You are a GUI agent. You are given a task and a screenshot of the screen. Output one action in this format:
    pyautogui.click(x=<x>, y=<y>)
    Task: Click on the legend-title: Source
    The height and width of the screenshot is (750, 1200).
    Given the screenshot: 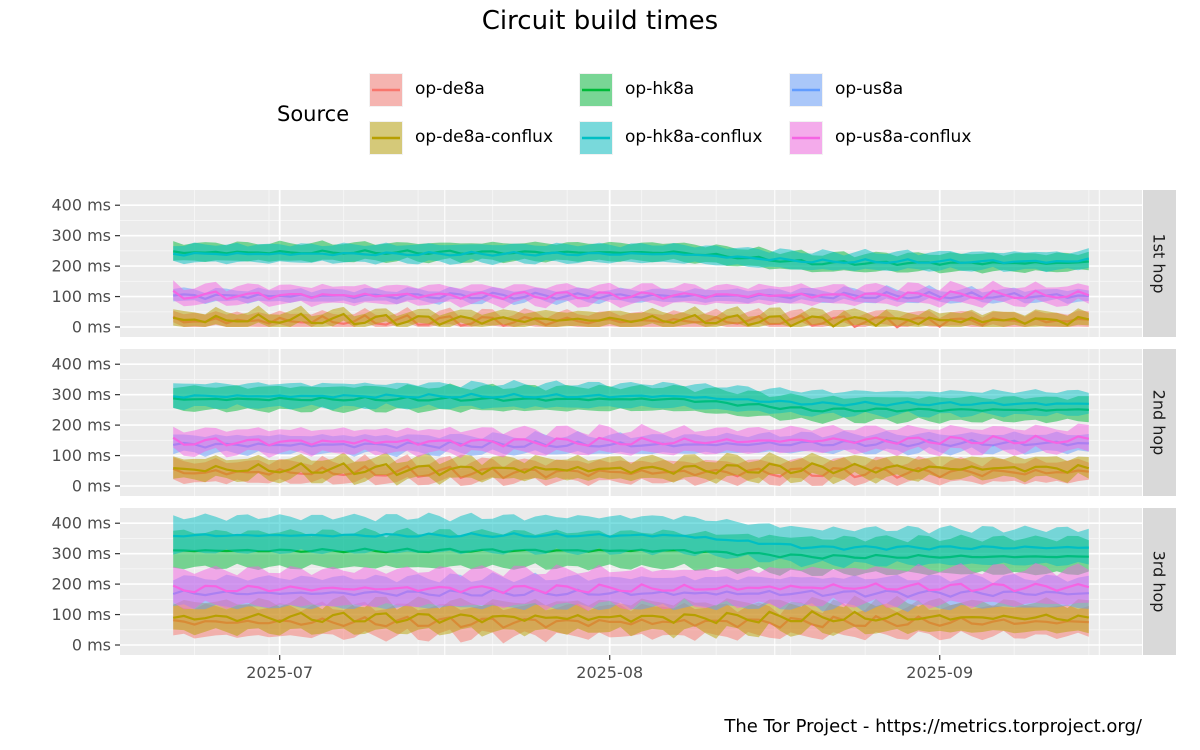 What is the action you would take?
    pyautogui.click(x=313, y=114)
    